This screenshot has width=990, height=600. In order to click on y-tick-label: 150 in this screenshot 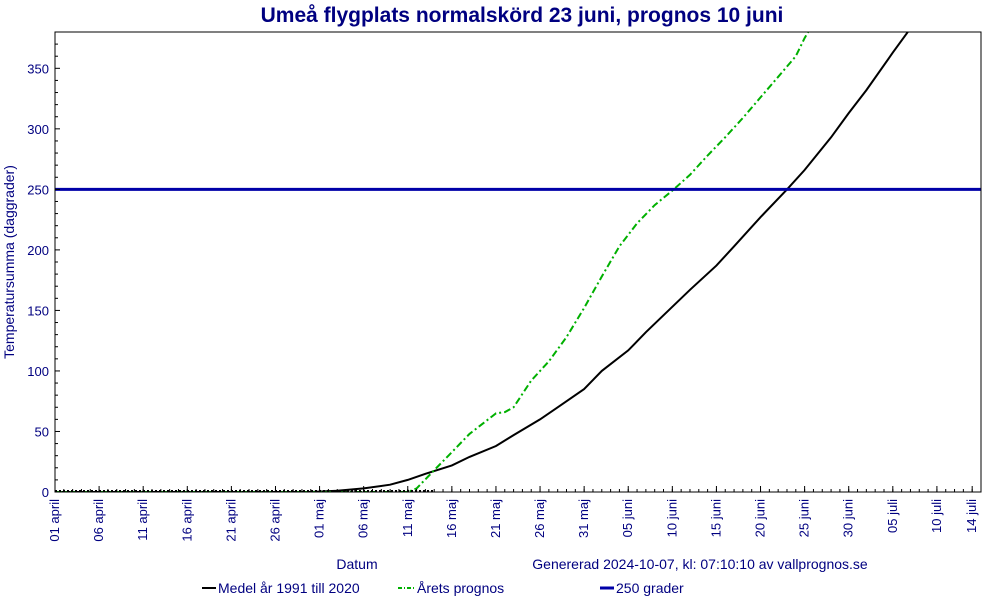, I will do `click(38, 310)`.